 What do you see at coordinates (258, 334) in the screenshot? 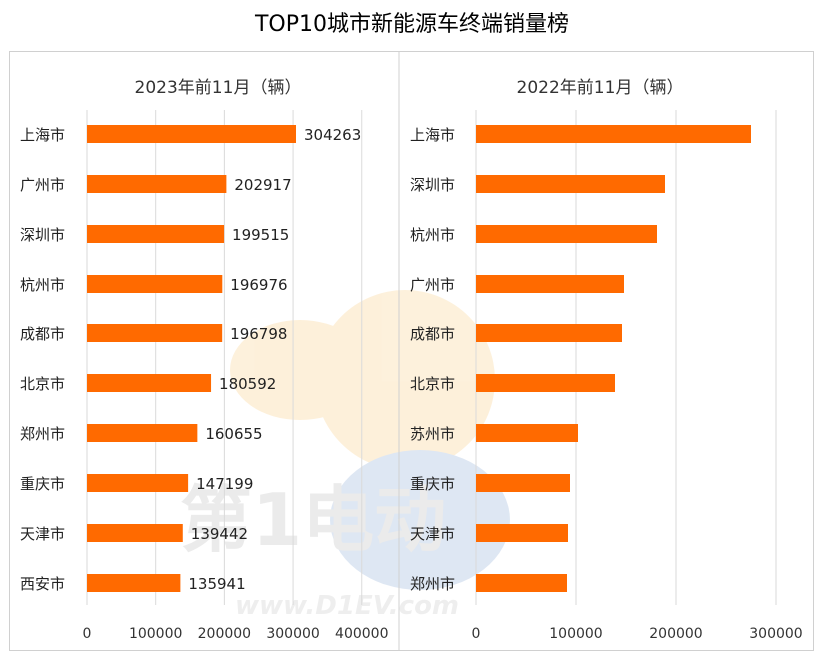
I see `data-label: 196798` at bounding box center [258, 334].